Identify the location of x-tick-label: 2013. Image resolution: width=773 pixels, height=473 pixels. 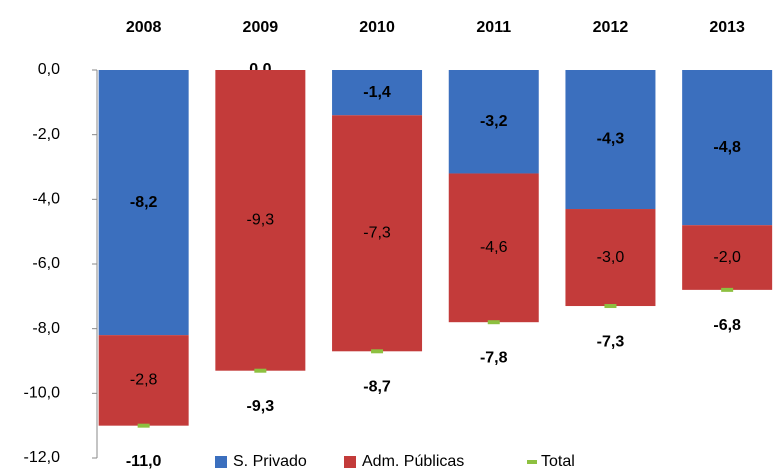
(727, 27).